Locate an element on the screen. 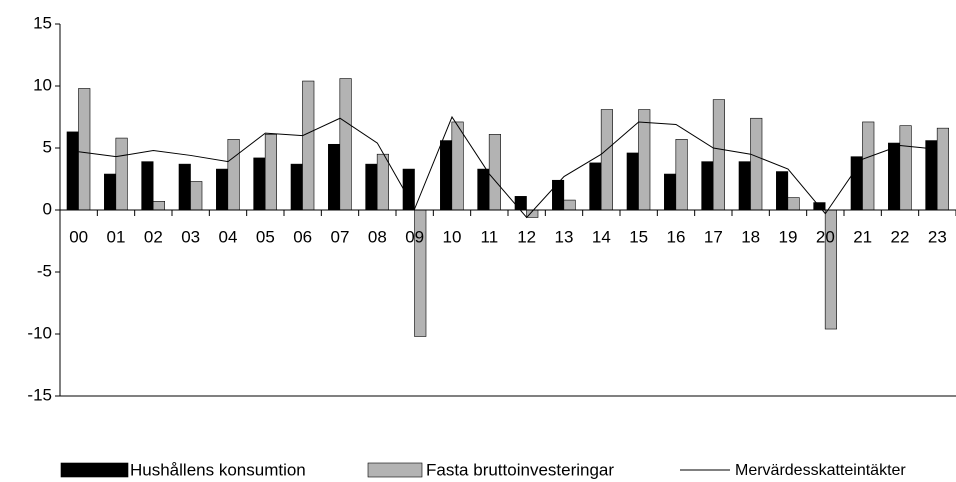  legend-label: Fasta bruttoinvesteringar is located at coordinates (520, 469).